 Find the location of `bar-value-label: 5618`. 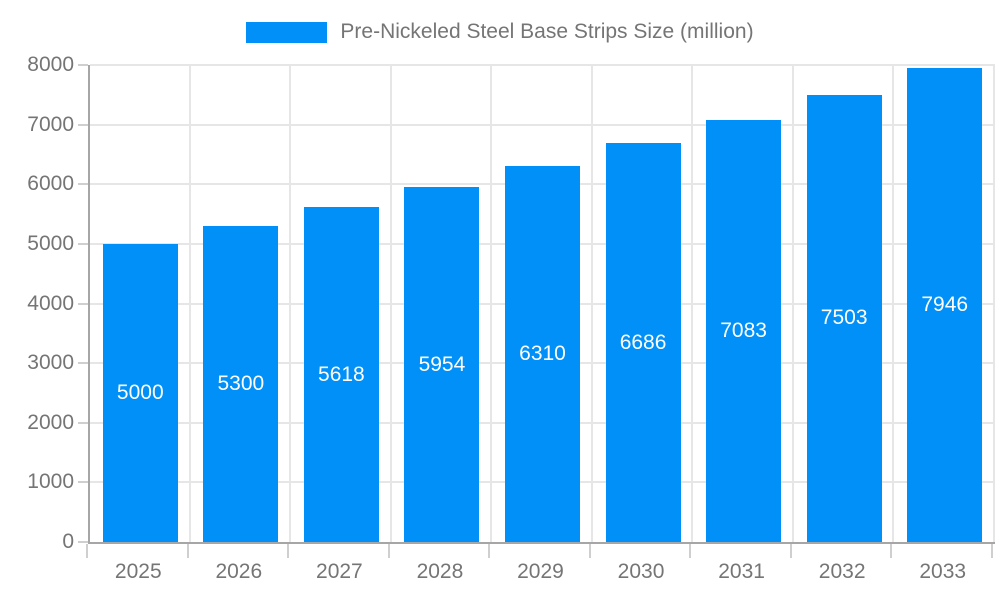

bar-value-label: 5618 is located at coordinates (341, 374).